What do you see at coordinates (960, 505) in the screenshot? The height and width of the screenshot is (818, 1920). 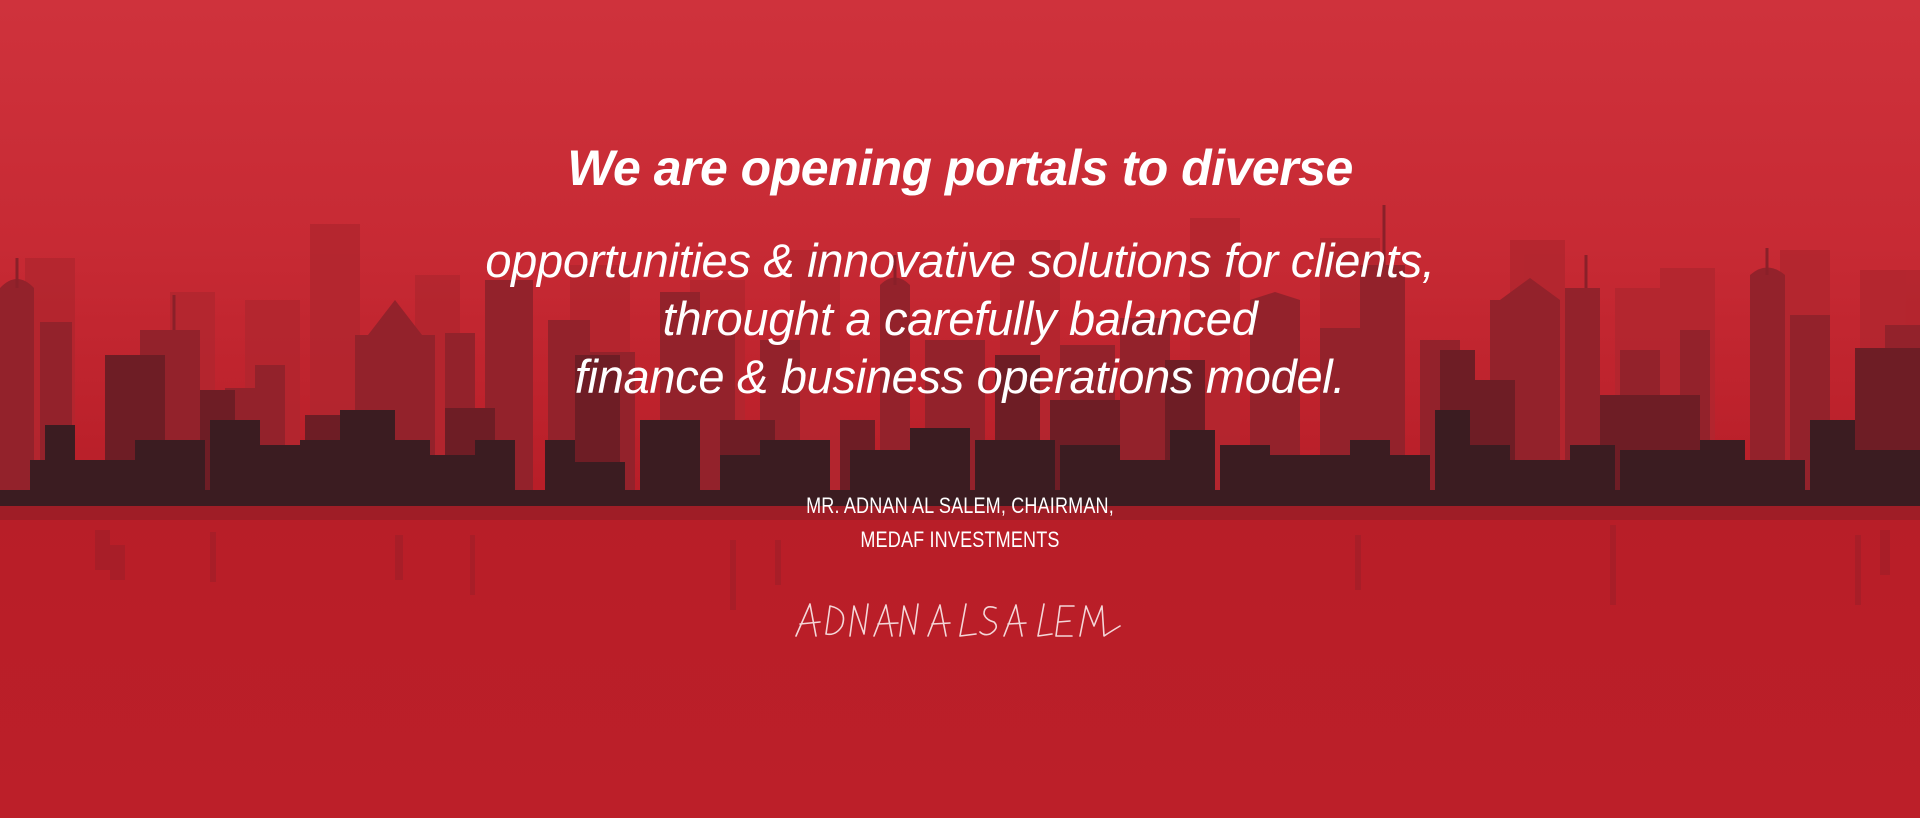 I see `attribution-name-title: MR. ADNAN AL SALEM, CHAIRMAN,` at bounding box center [960, 505].